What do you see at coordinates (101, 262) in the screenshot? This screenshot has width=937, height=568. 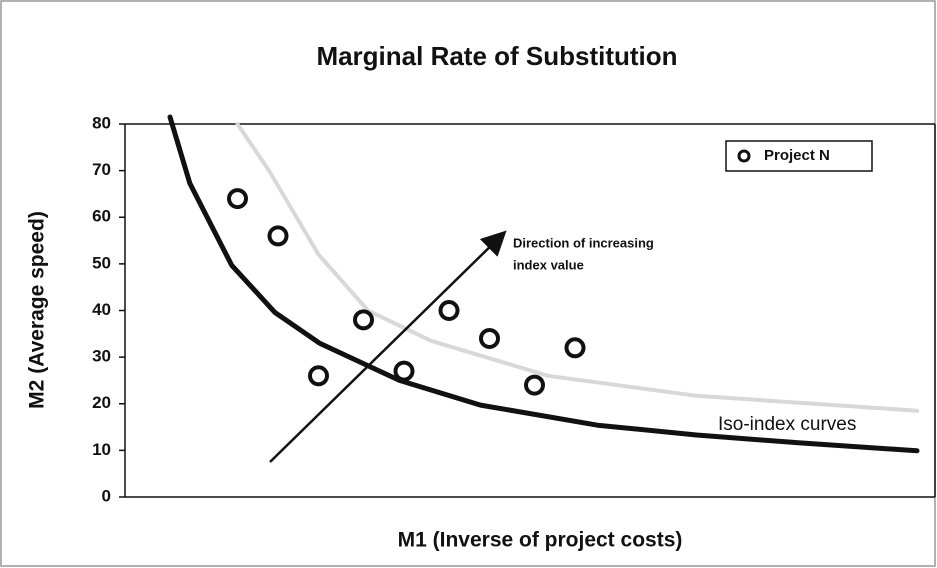 I see `y-tick-label: 50` at bounding box center [101, 262].